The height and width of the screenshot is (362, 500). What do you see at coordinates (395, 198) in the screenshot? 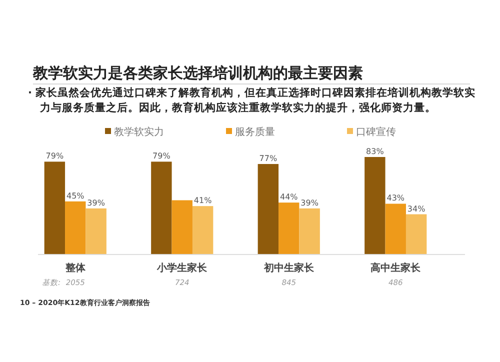
I see `data-label: 43%` at bounding box center [395, 198].